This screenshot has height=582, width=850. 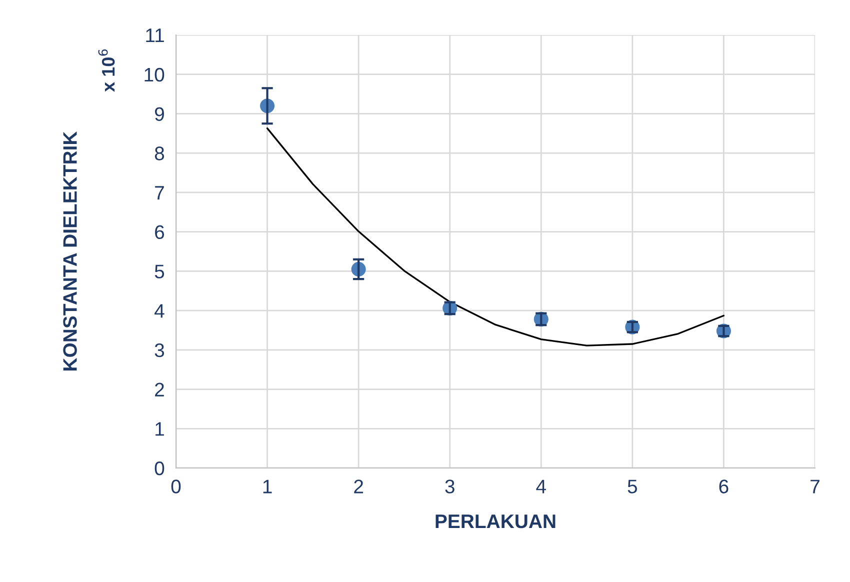 What do you see at coordinates (815, 487) in the screenshot?
I see `x-tick-label: 7` at bounding box center [815, 487].